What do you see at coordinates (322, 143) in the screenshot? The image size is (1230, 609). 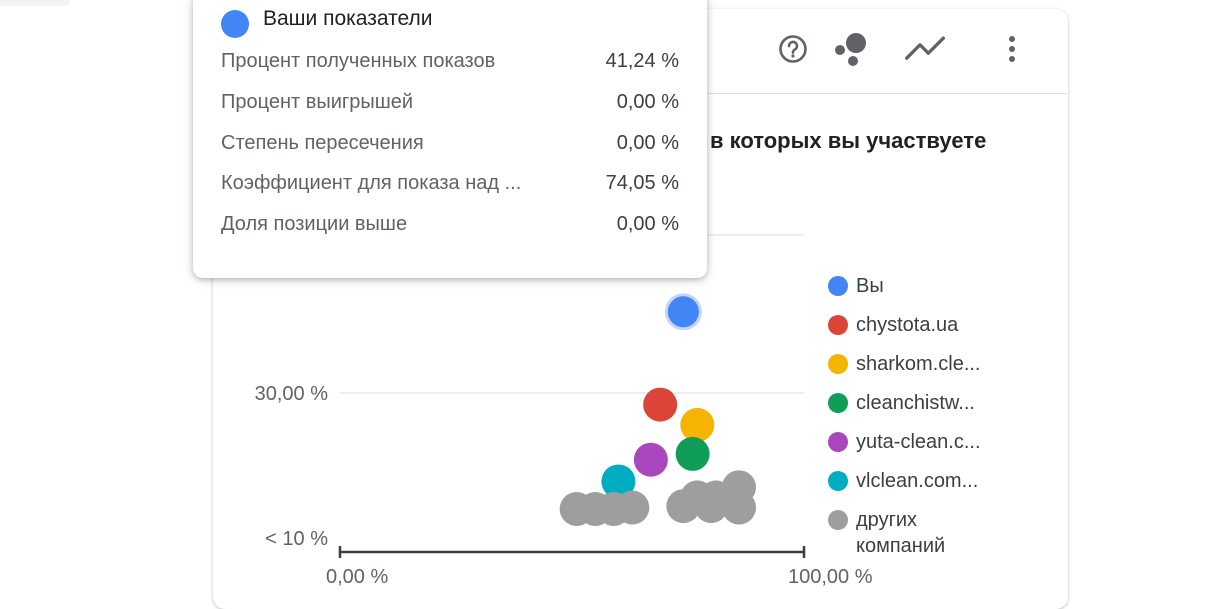 I see `tooltip-row-label: Степень пересечения` at bounding box center [322, 143].